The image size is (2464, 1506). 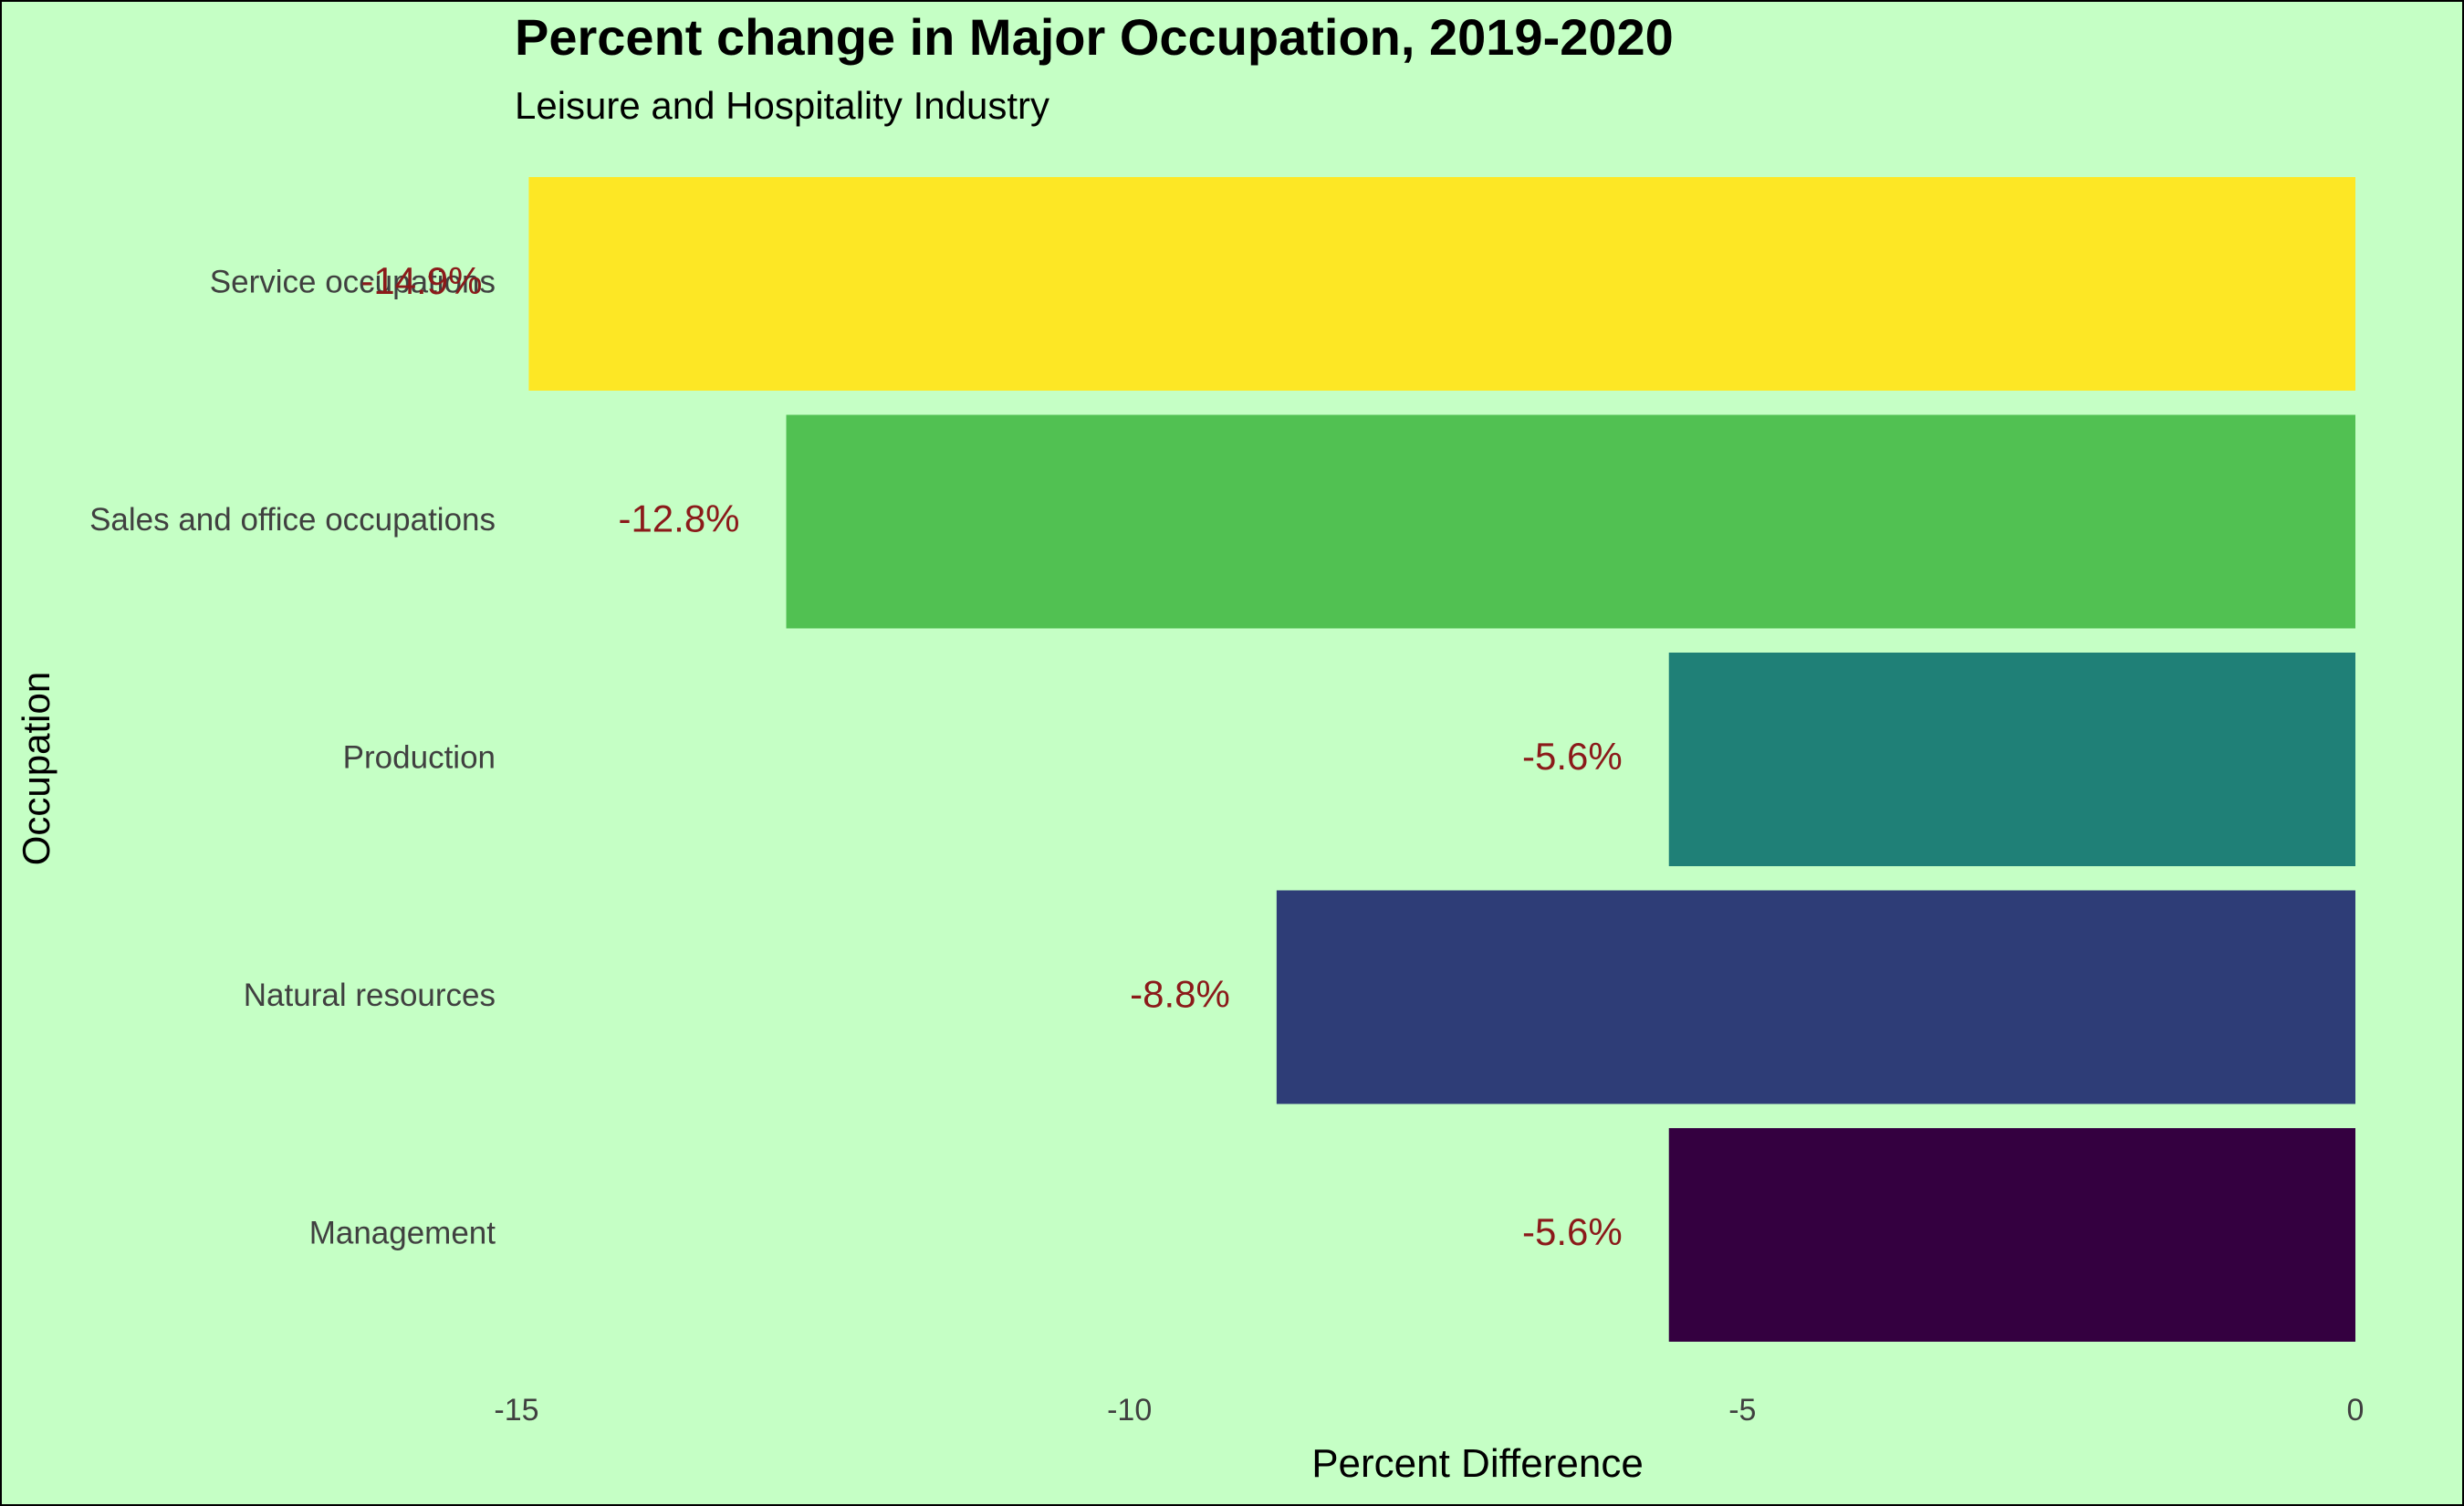 I want to click on y-axis-label: Occupation, so click(x=36, y=768).